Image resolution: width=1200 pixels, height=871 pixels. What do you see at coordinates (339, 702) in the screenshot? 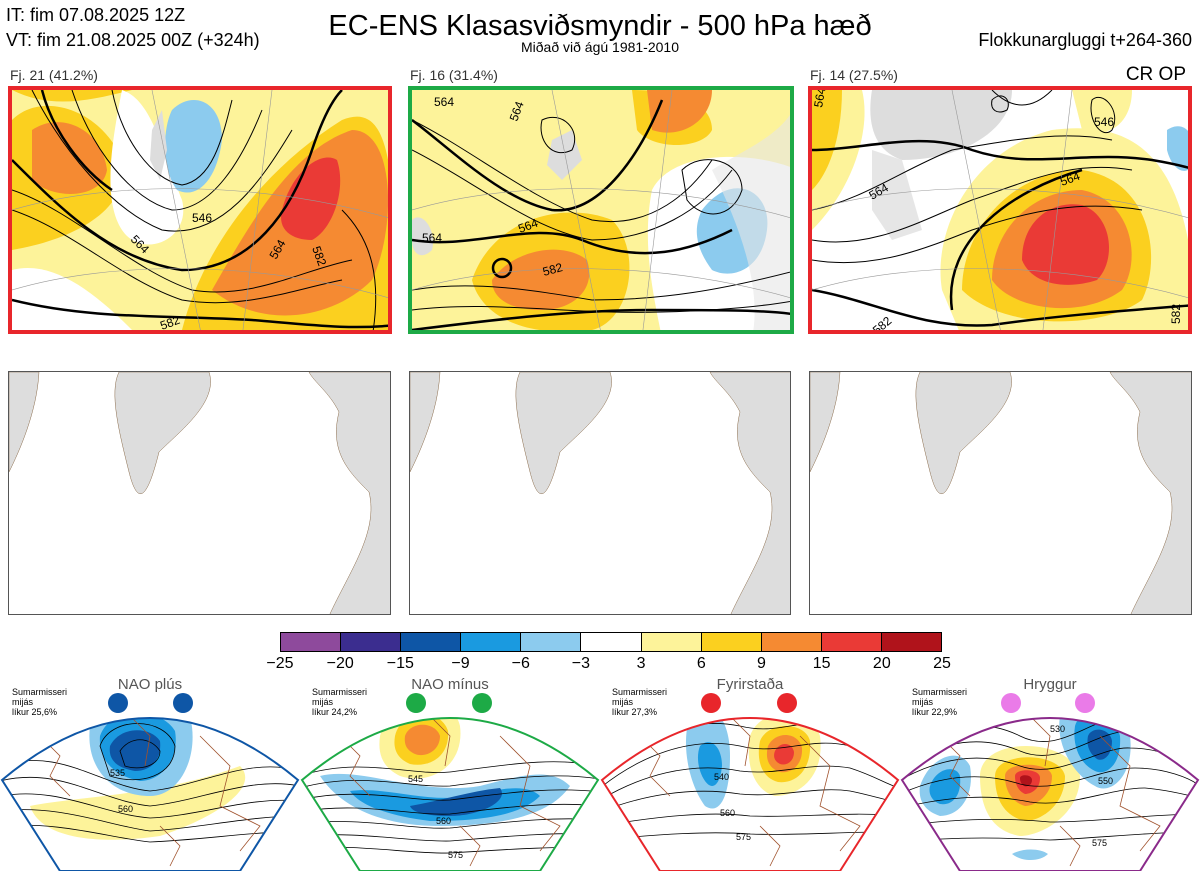
I see `regime-nao-minus-info: Sumarmisseri mijás líkur 24,2%` at bounding box center [339, 702].